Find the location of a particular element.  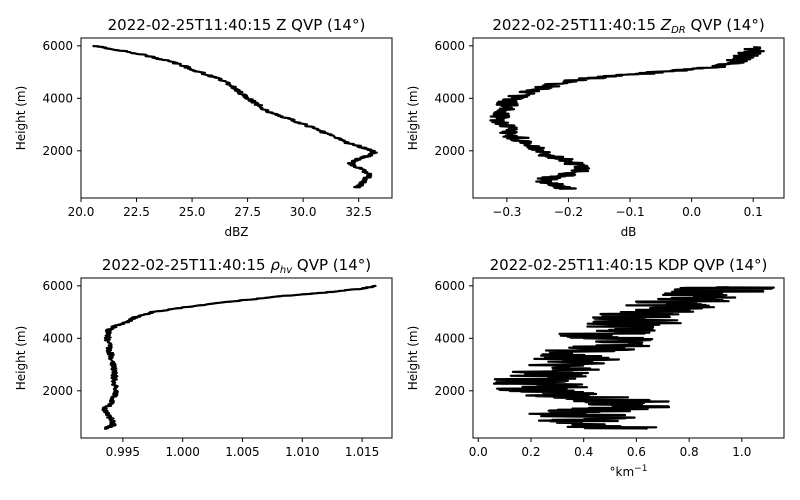

x-tick-label: −0.3 is located at coordinates (506, 212).